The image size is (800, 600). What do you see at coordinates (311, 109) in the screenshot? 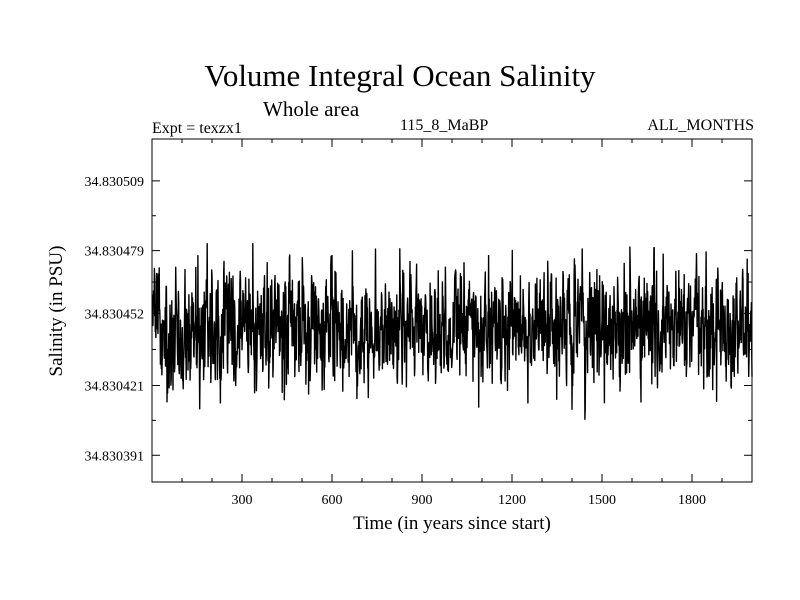
I see `chart-subtitle: Whole area` at bounding box center [311, 109].